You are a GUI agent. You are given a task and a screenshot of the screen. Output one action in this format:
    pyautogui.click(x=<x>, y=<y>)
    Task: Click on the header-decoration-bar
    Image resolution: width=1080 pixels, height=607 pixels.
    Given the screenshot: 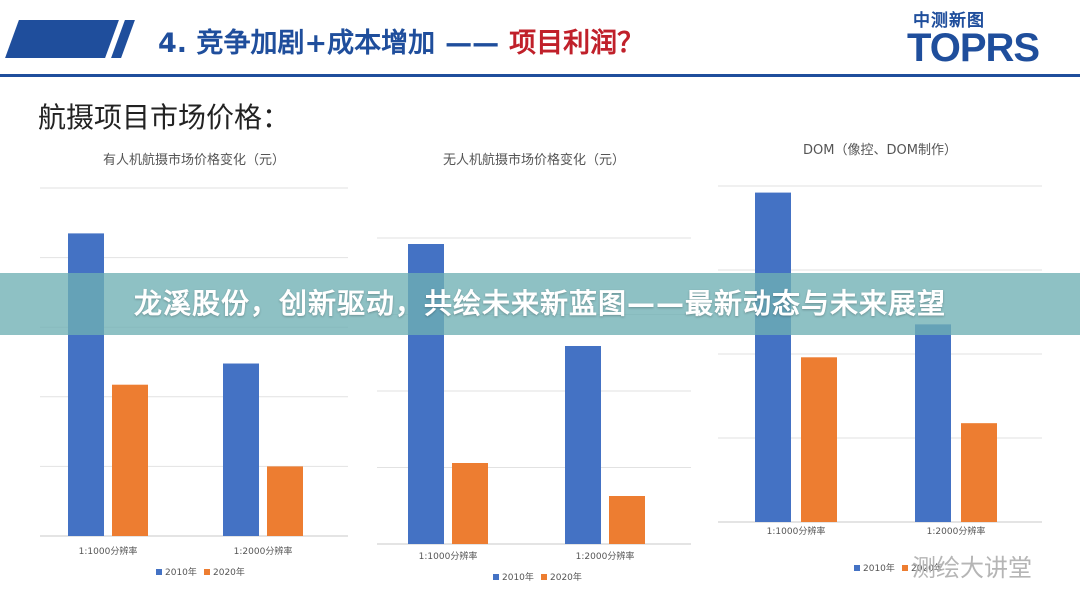 What is the action you would take?
    pyautogui.click(x=62, y=39)
    